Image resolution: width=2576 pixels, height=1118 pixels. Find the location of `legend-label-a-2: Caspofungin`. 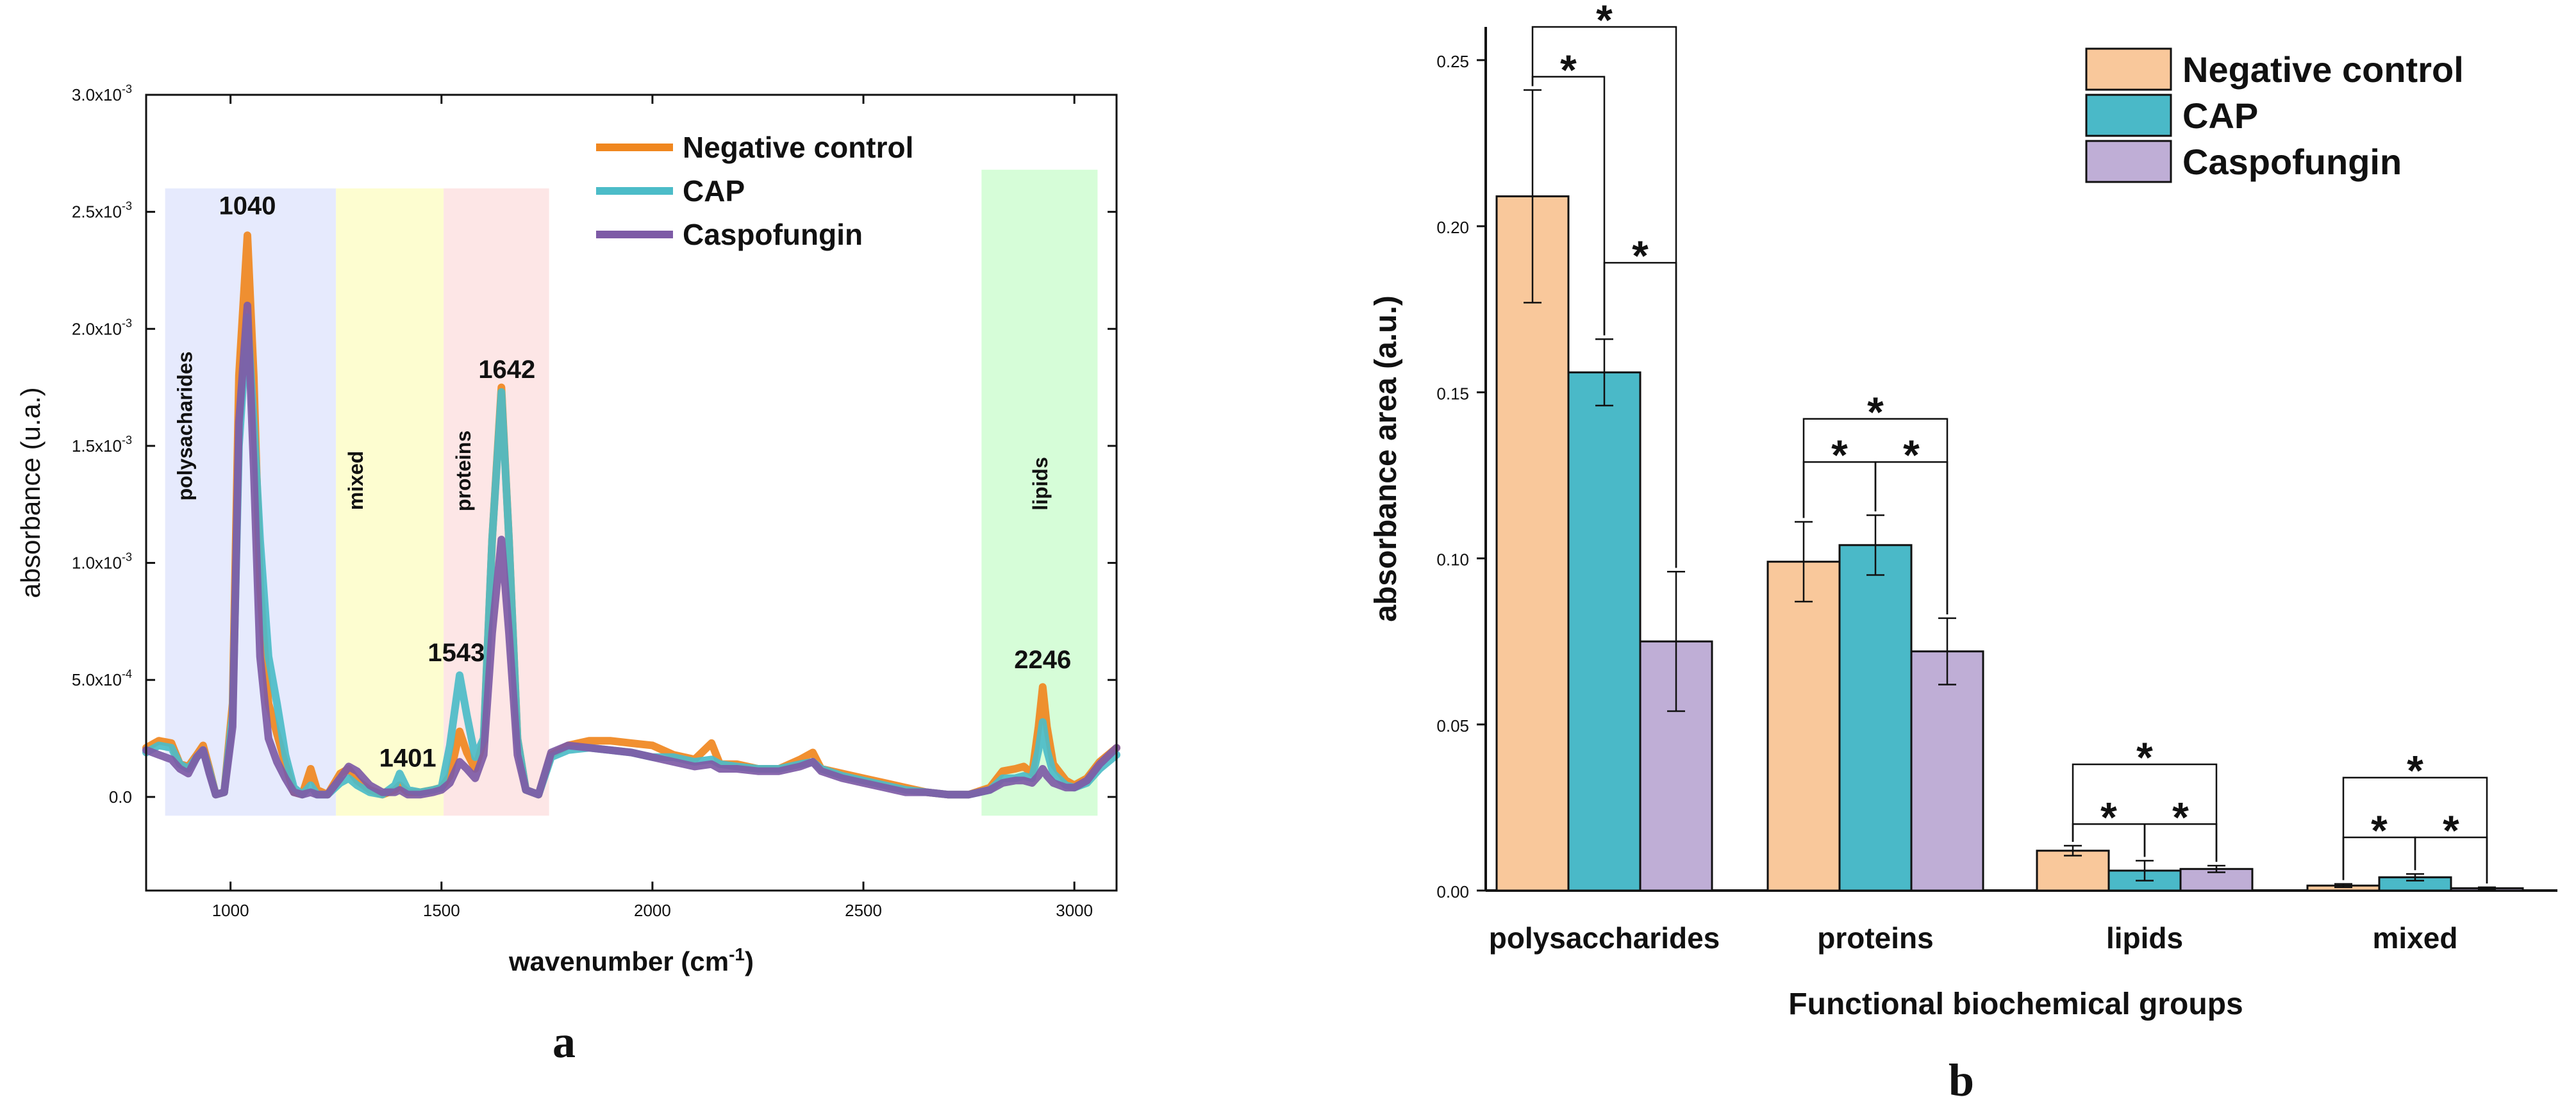

legend-label-a-2: Caspofungin is located at coordinates (773, 234).